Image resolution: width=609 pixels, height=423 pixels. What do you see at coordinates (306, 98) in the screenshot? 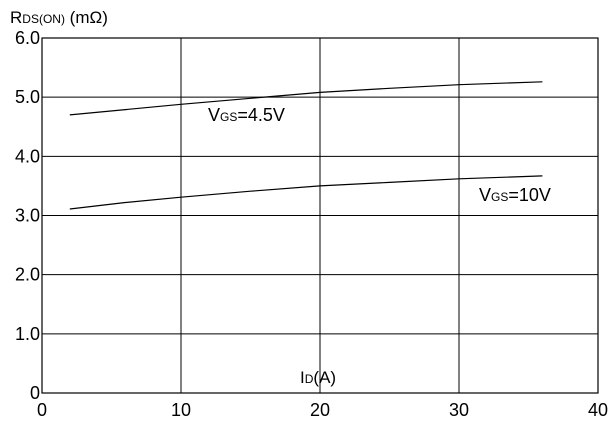
I see `series-line-vgs-4-5v` at bounding box center [306, 98].